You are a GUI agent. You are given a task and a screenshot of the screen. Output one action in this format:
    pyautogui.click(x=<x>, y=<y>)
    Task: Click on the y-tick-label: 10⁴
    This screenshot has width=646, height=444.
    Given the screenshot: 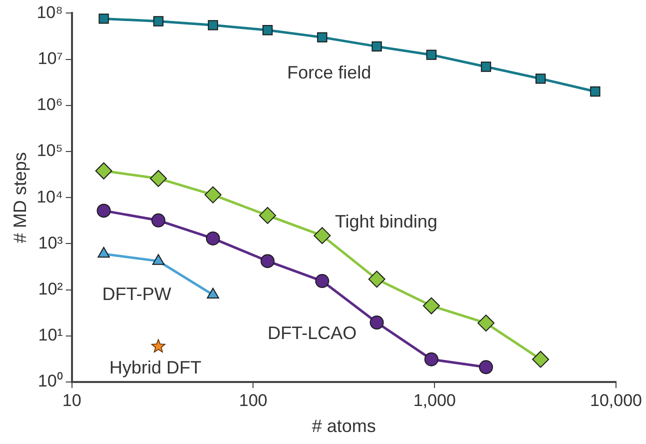 What is the action you would take?
    pyautogui.click(x=49, y=196)
    